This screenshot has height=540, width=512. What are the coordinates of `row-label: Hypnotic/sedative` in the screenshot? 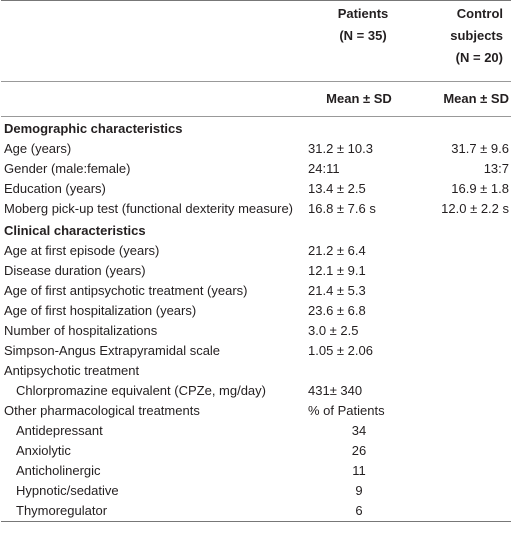 It's located at (67, 490).